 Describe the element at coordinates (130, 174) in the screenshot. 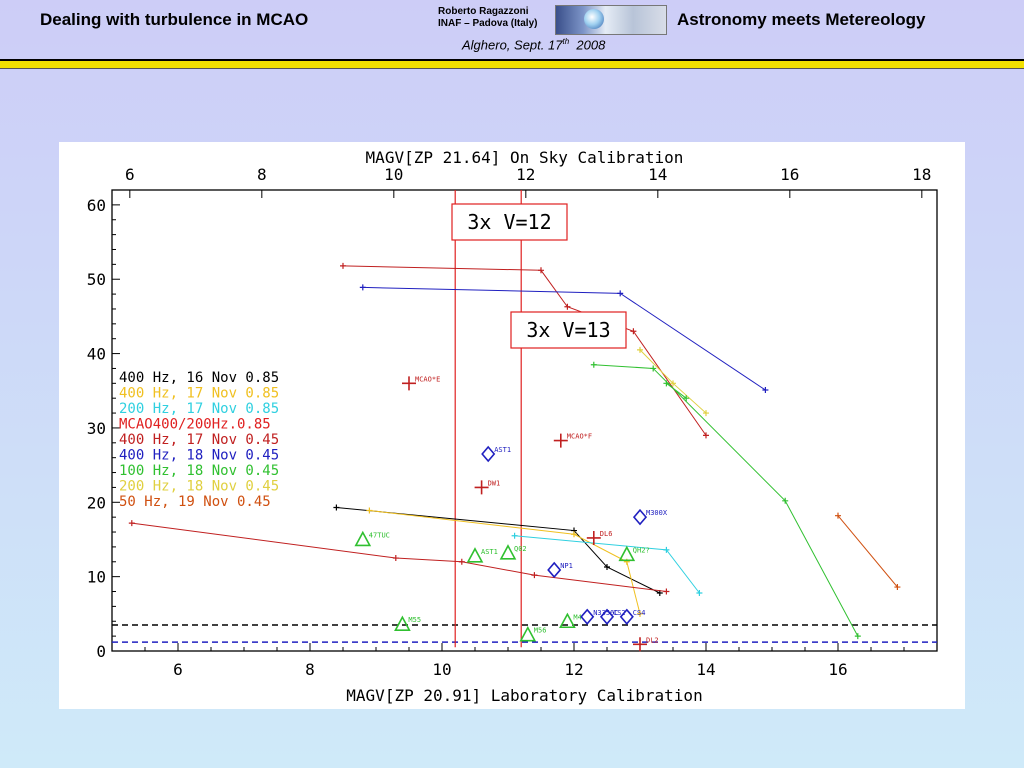

I see `top-tick-label: 6` at that location.